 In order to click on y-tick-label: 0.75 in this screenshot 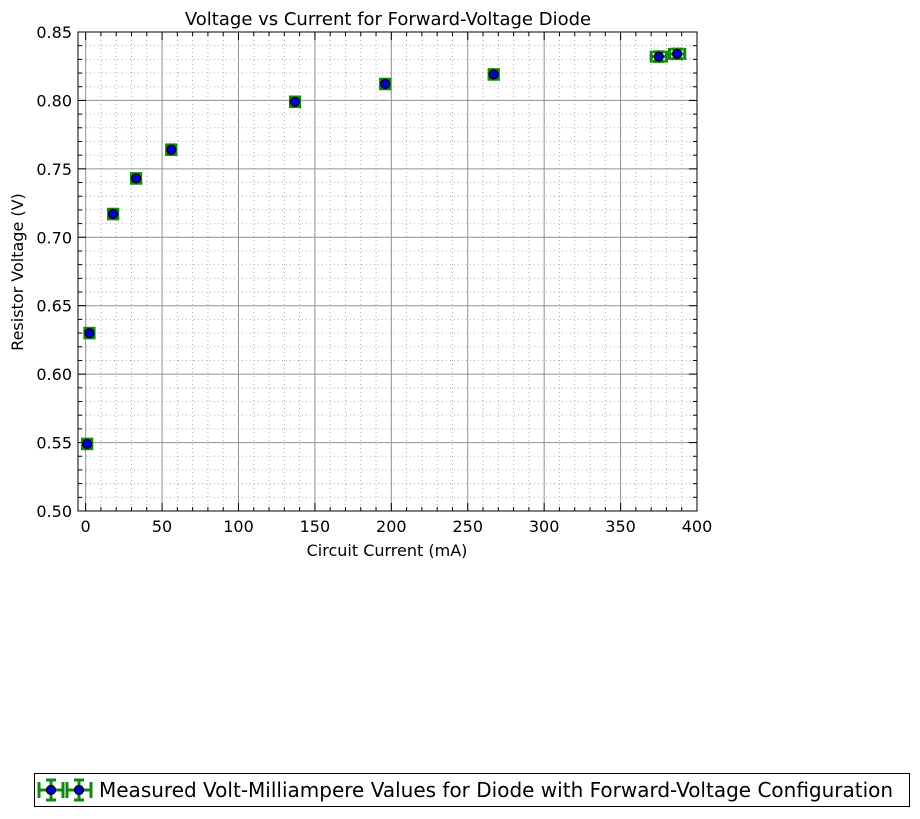, I will do `click(54, 169)`.